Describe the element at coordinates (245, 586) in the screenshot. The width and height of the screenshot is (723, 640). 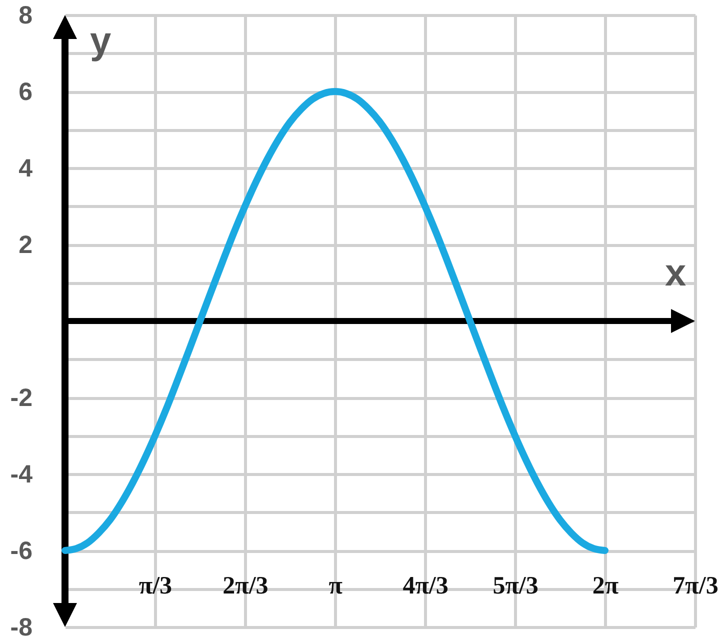
I see `x-tick-label: 2π/3` at that location.